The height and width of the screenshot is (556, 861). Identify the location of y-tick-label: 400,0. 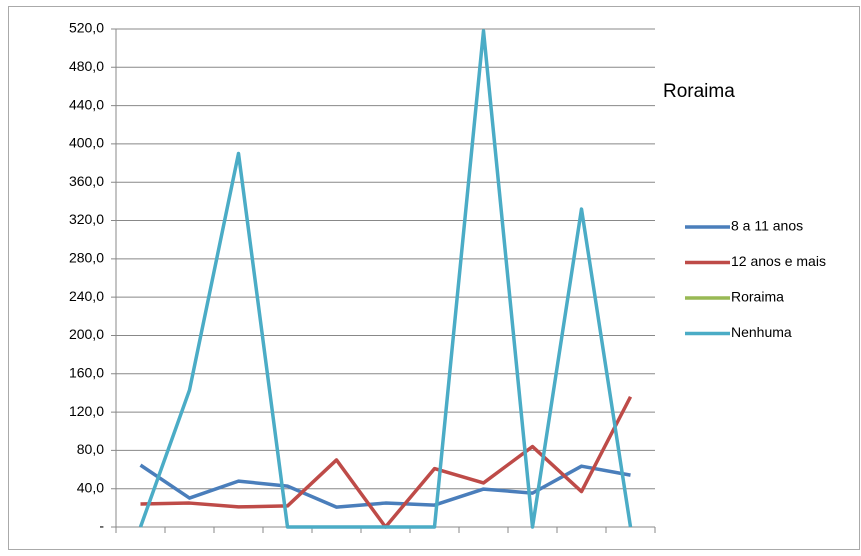
(86, 143).